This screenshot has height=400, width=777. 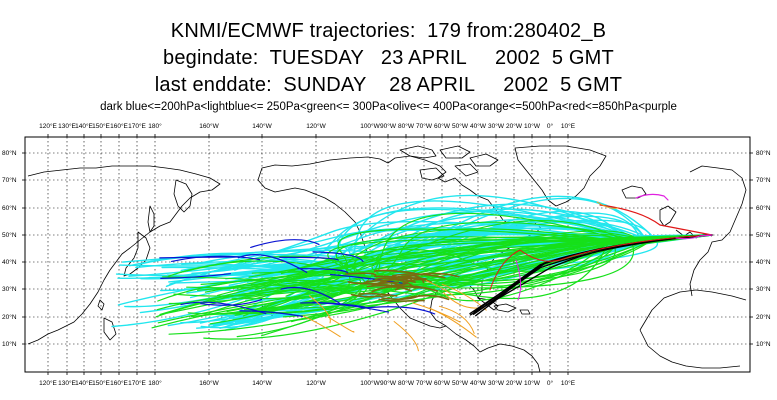 I want to click on lon-label-top: 30°W, so click(x=496, y=126).